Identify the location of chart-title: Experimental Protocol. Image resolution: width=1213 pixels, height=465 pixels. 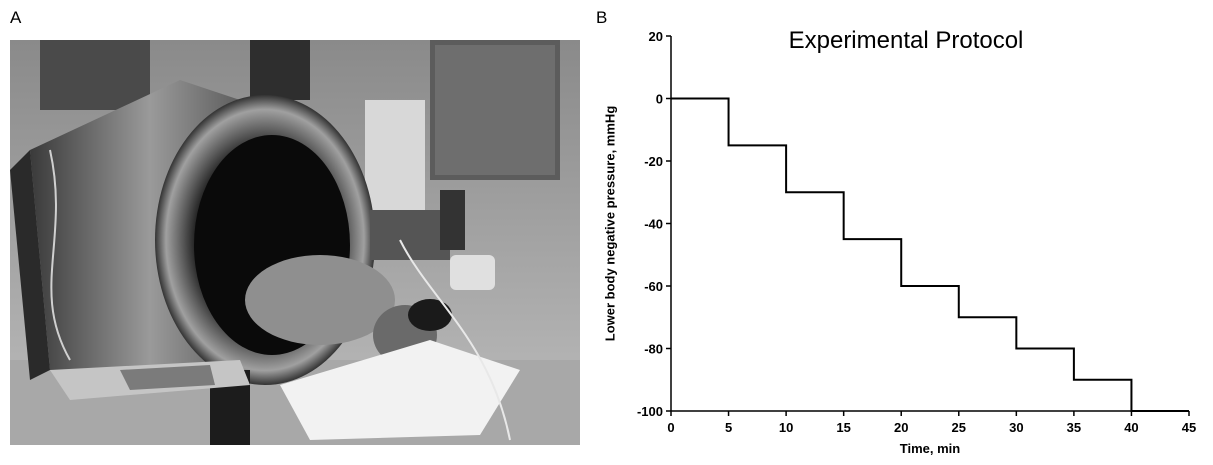
(906, 40).